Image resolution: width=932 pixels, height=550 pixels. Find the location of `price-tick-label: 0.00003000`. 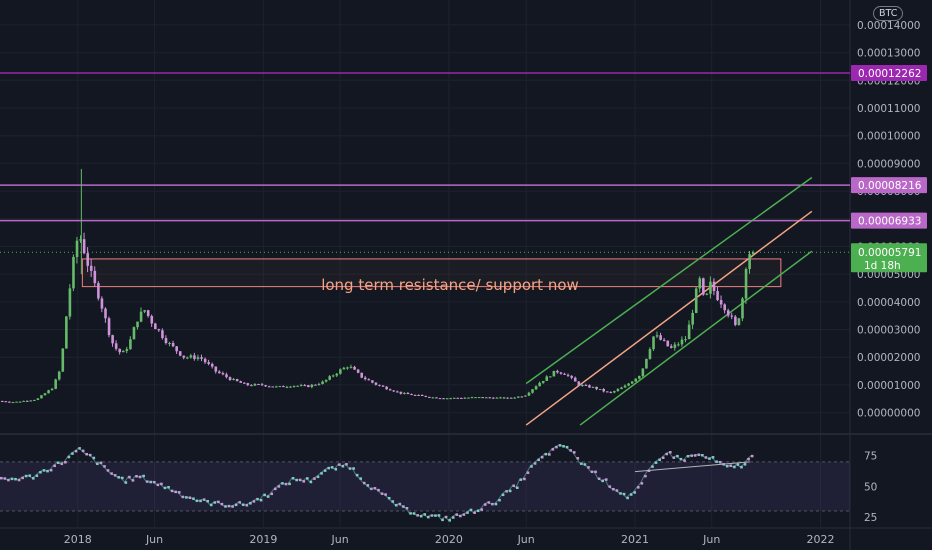

price-tick-label: 0.00003000 is located at coordinates (888, 331).